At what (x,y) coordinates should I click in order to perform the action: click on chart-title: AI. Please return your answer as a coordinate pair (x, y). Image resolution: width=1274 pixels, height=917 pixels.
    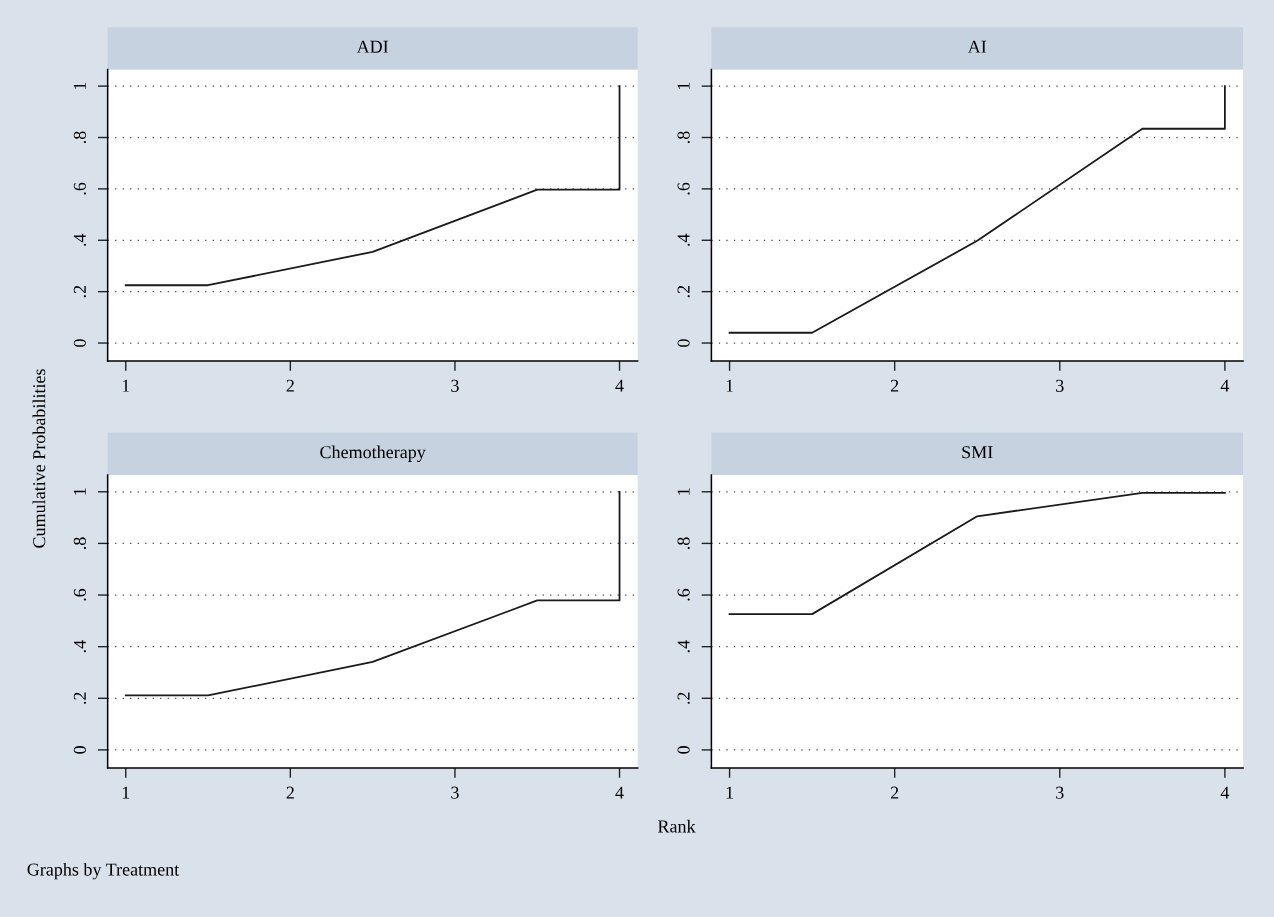
    Looking at the image, I should click on (977, 46).